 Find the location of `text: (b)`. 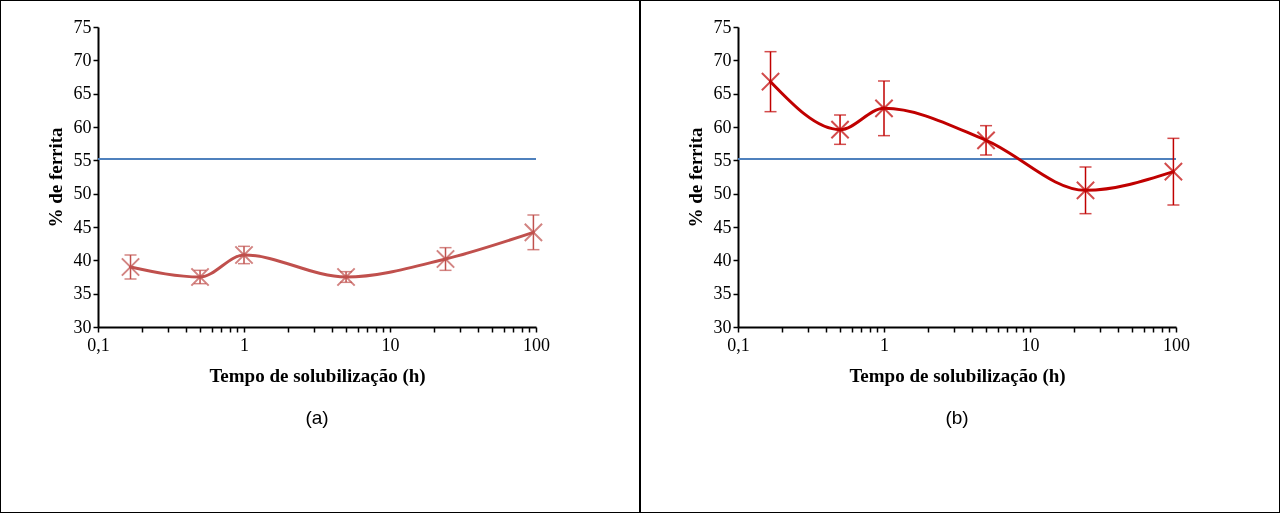

text: (b) is located at coordinates (957, 417).